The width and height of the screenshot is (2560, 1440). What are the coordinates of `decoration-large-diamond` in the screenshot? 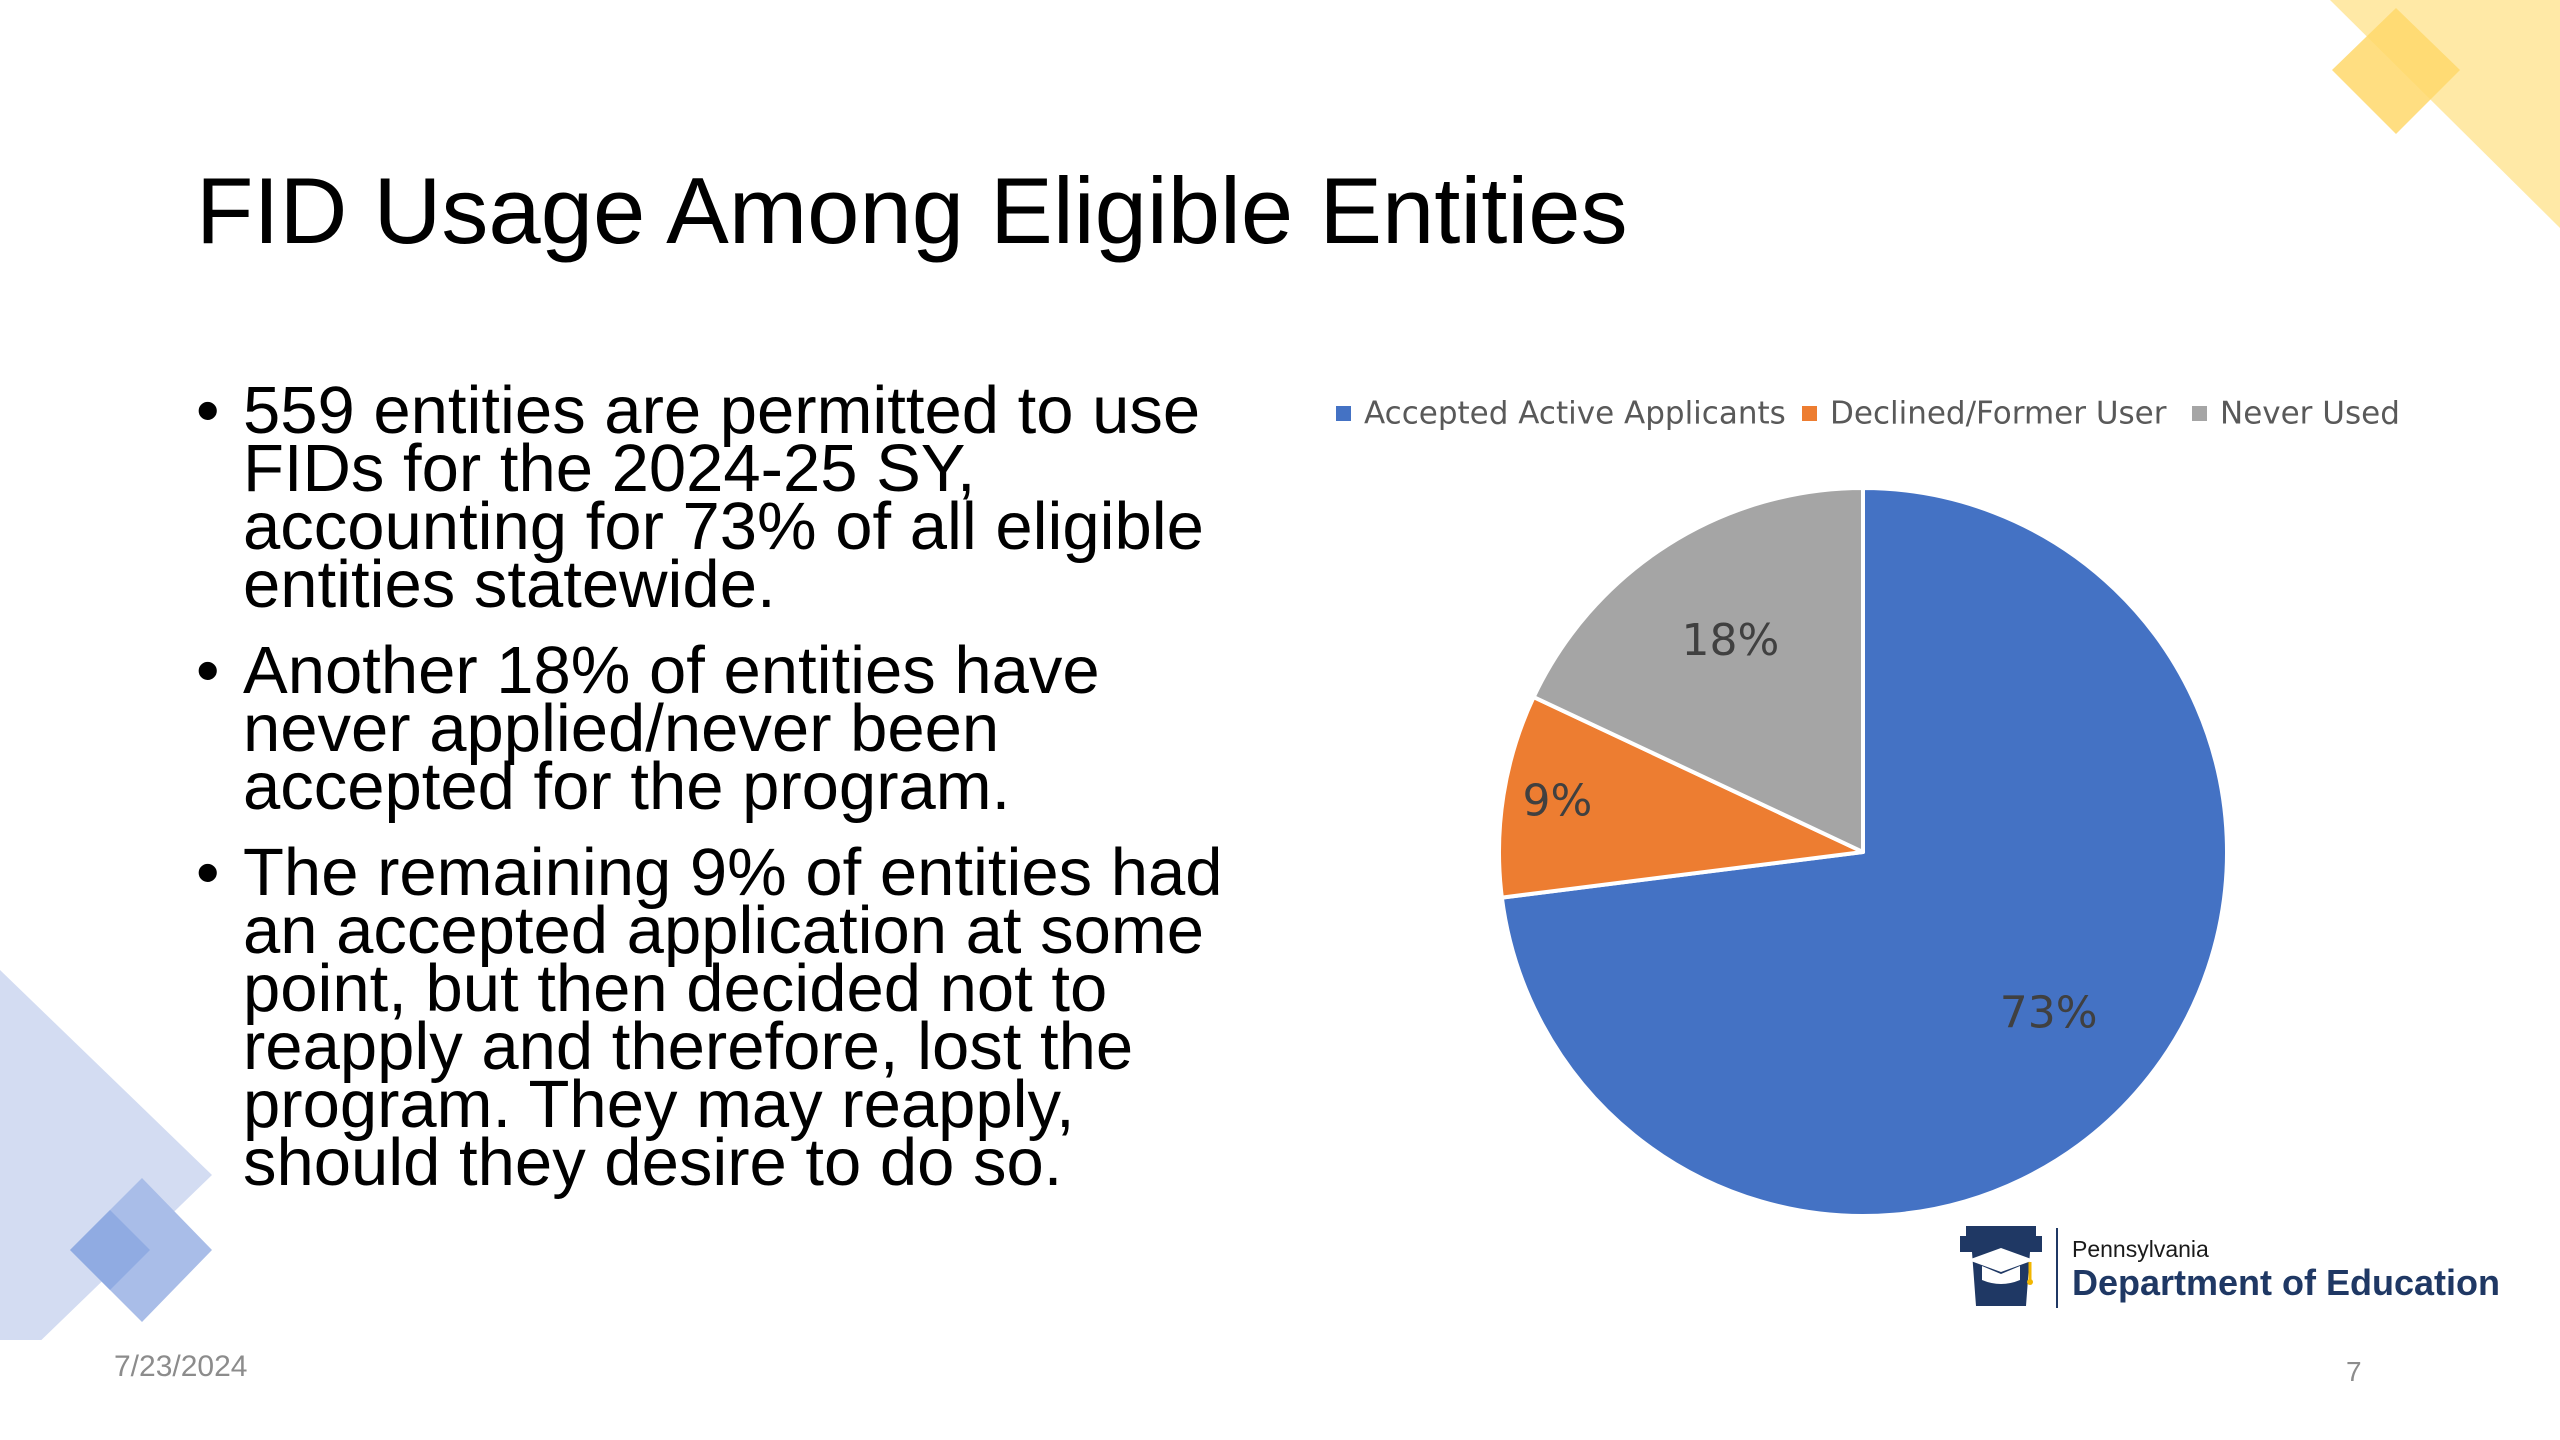 It's located at (106, 1155).